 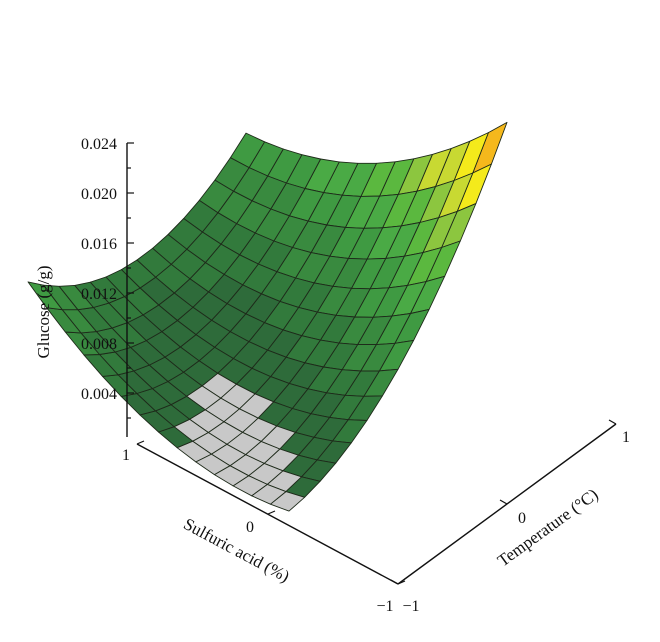 What do you see at coordinates (99, 244) in the screenshot?
I see `z-tick-label: 0.016` at bounding box center [99, 244].